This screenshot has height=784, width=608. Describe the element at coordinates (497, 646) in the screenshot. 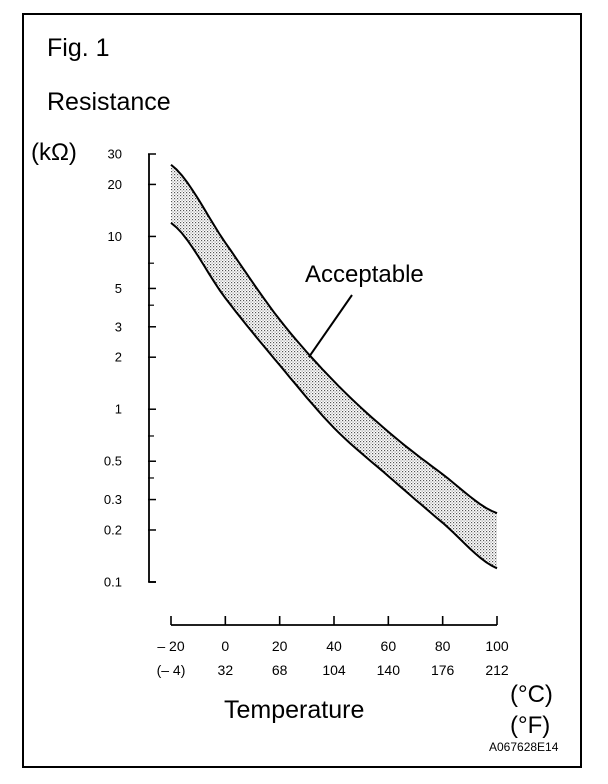

I see `x-tick-label-celsius: 100` at that location.